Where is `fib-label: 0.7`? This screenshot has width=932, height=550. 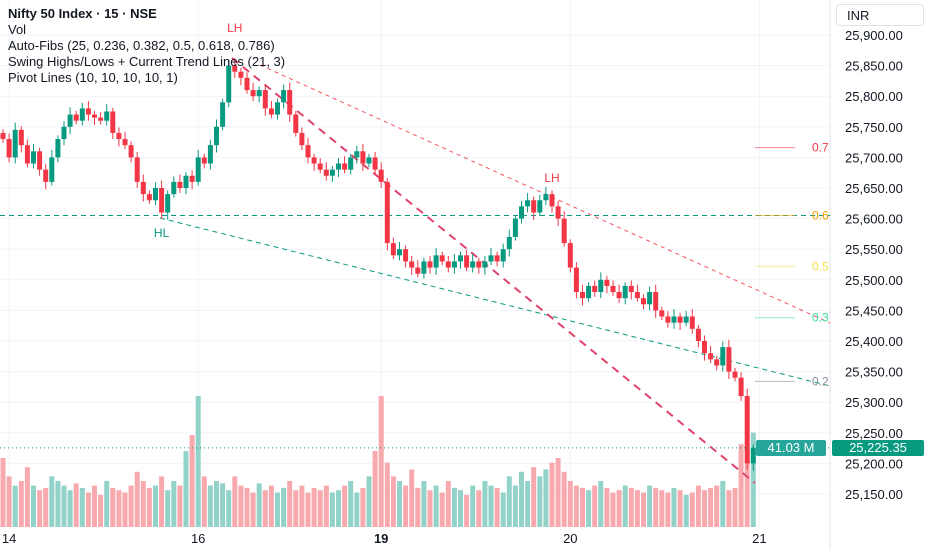 fib-label: 0.7 is located at coordinates (820, 148).